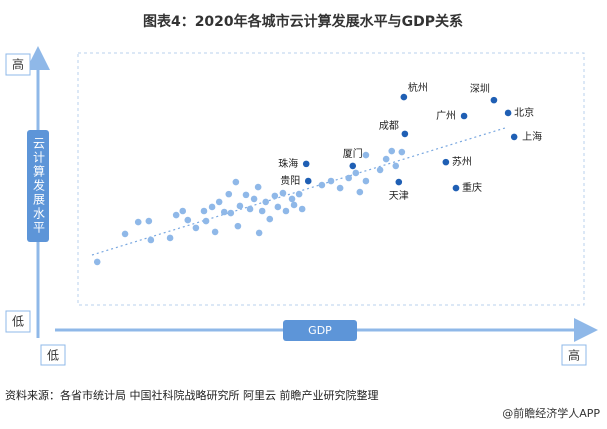 Image resolution: width=607 pixels, height=429 pixels. I want to click on x-tick-label: 高, so click(574, 355).